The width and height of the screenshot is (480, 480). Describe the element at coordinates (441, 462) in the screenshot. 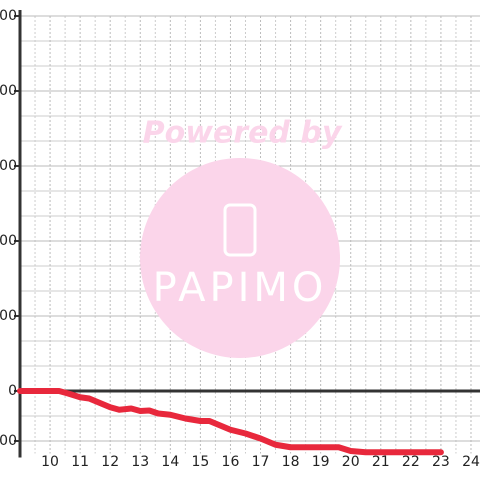

I see `x-tick-label: 23` at that location.